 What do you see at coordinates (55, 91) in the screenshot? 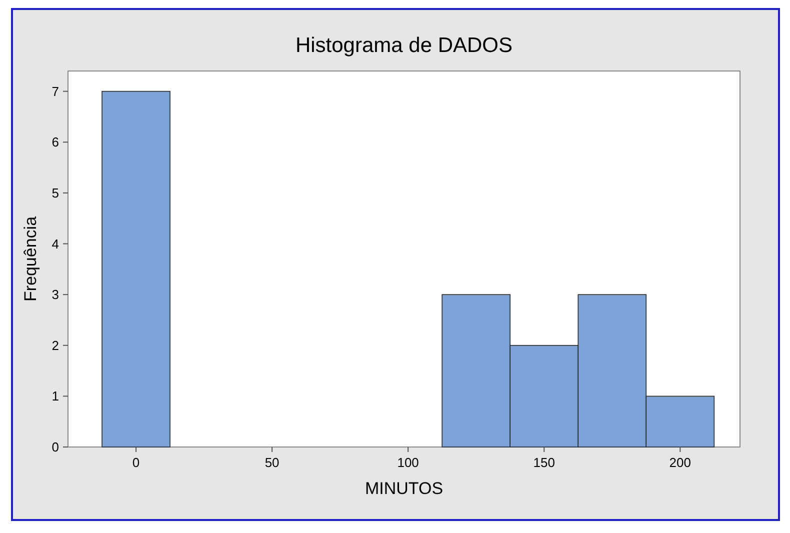
I see `y-tick-label: 7` at bounding box center [55, 91].